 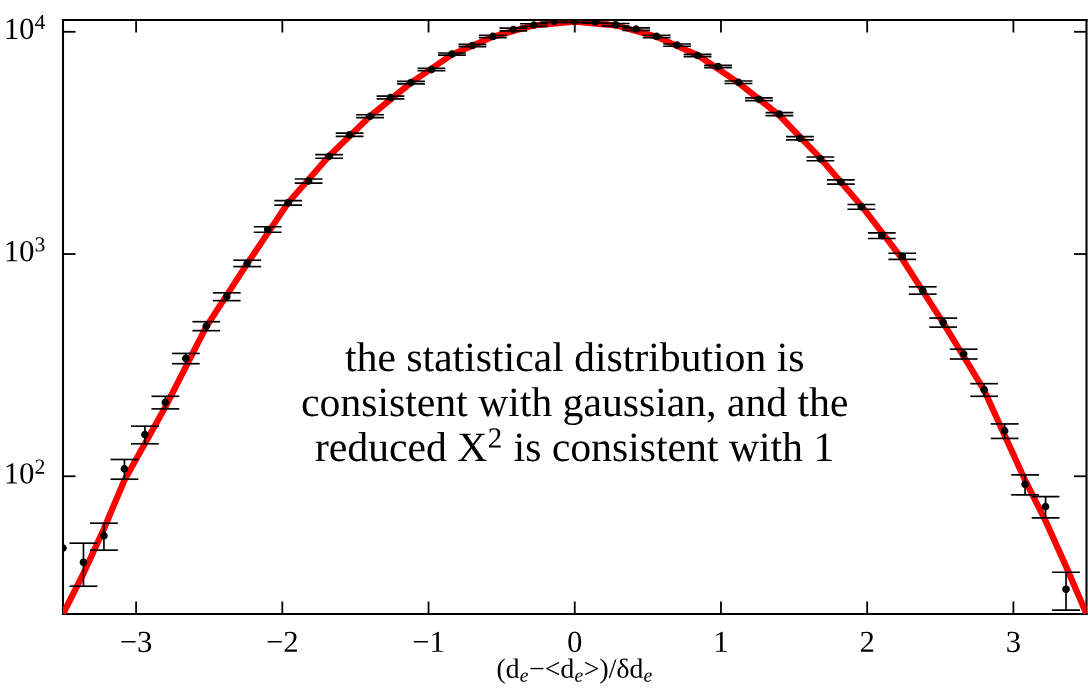 What do you see at coordinates (26, 27) in the screenshot?
I see `y-tick-label: 10$^{4}$` at bounding box center [26, 27].